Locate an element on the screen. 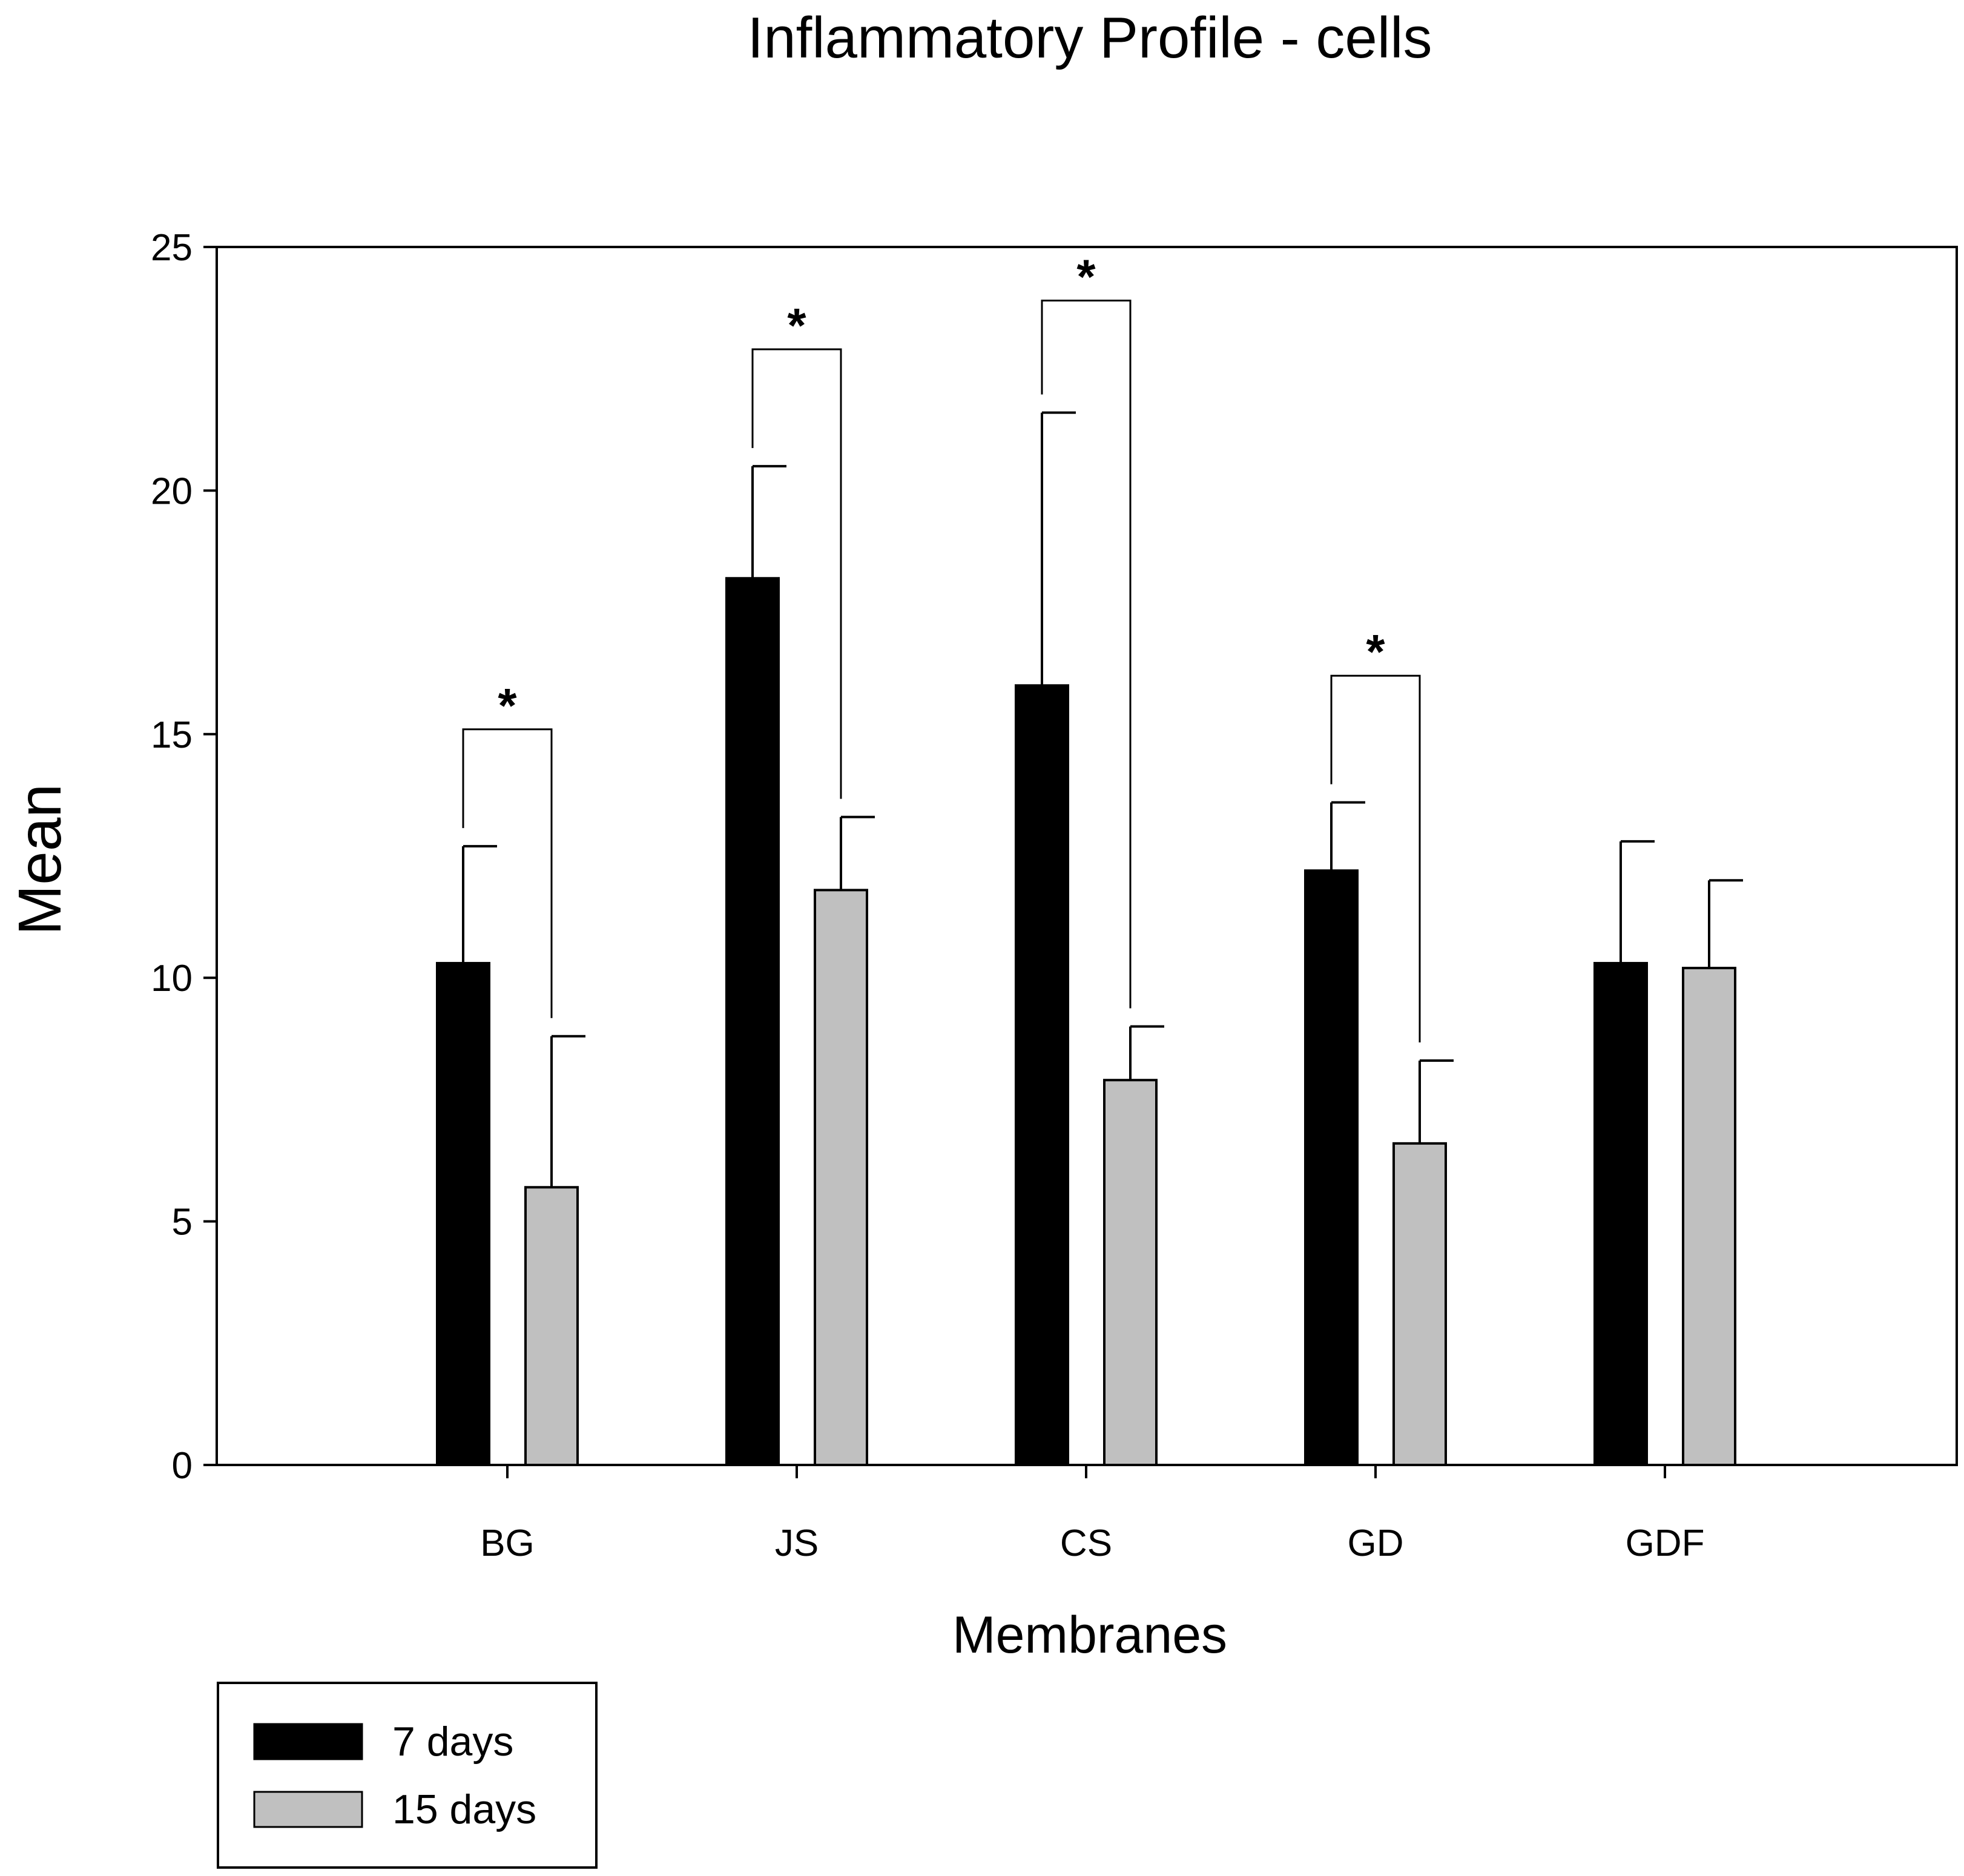 This screenshot has width=1964, height=1876. bar-7-days-gd is located at coordinates (1331, 1168).